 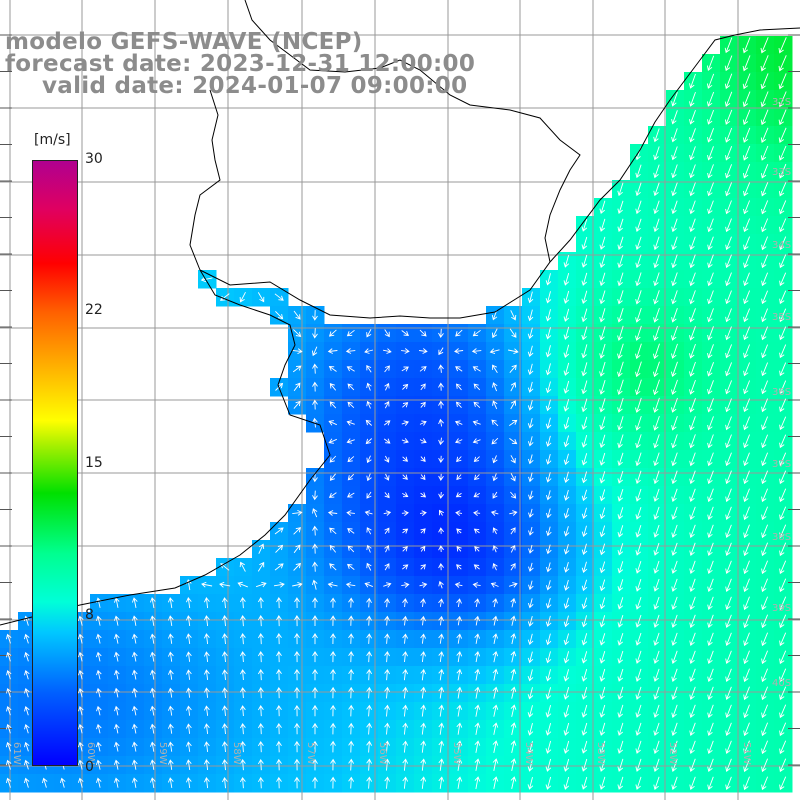 I want to click on colorbar-tick-30: 30, so click(x=94, y=159).